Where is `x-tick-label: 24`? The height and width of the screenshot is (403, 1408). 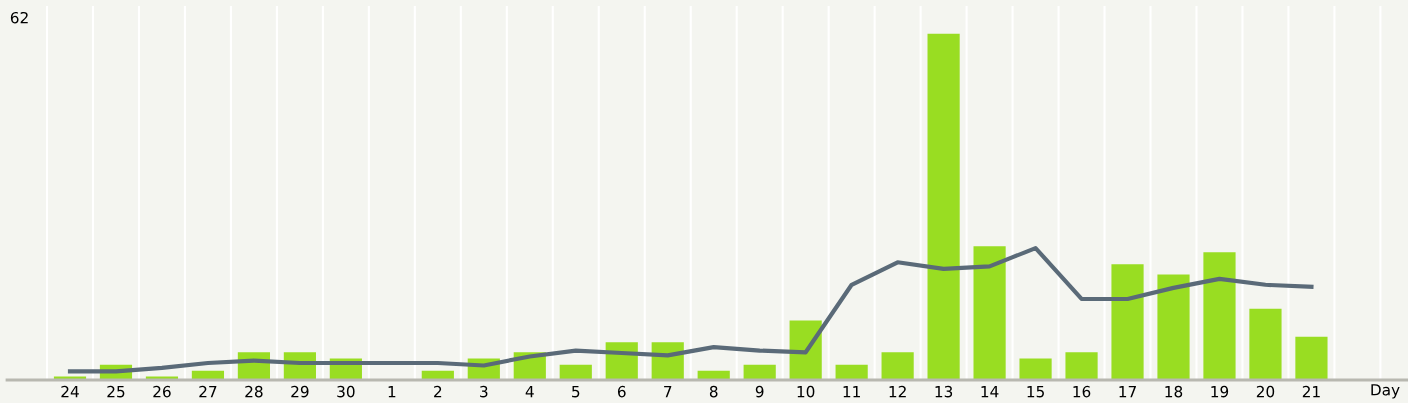
x-tick-label: 24 is located at coordinates (70, 391).